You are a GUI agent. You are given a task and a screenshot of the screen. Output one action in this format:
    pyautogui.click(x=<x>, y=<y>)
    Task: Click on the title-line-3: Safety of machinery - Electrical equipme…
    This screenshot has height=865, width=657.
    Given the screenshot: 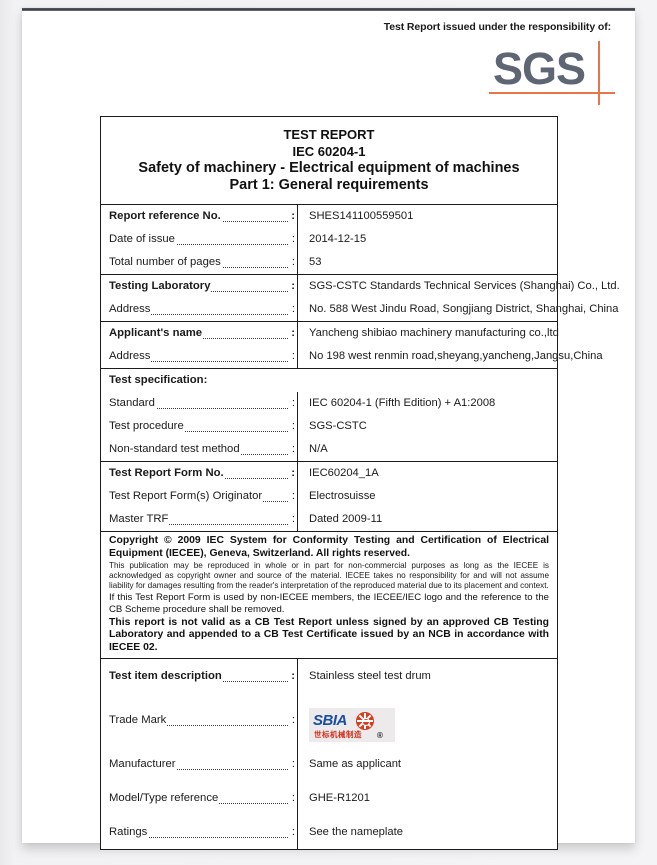 What is the action you would take?
    pyautogui.click(x=329, y=168)
    